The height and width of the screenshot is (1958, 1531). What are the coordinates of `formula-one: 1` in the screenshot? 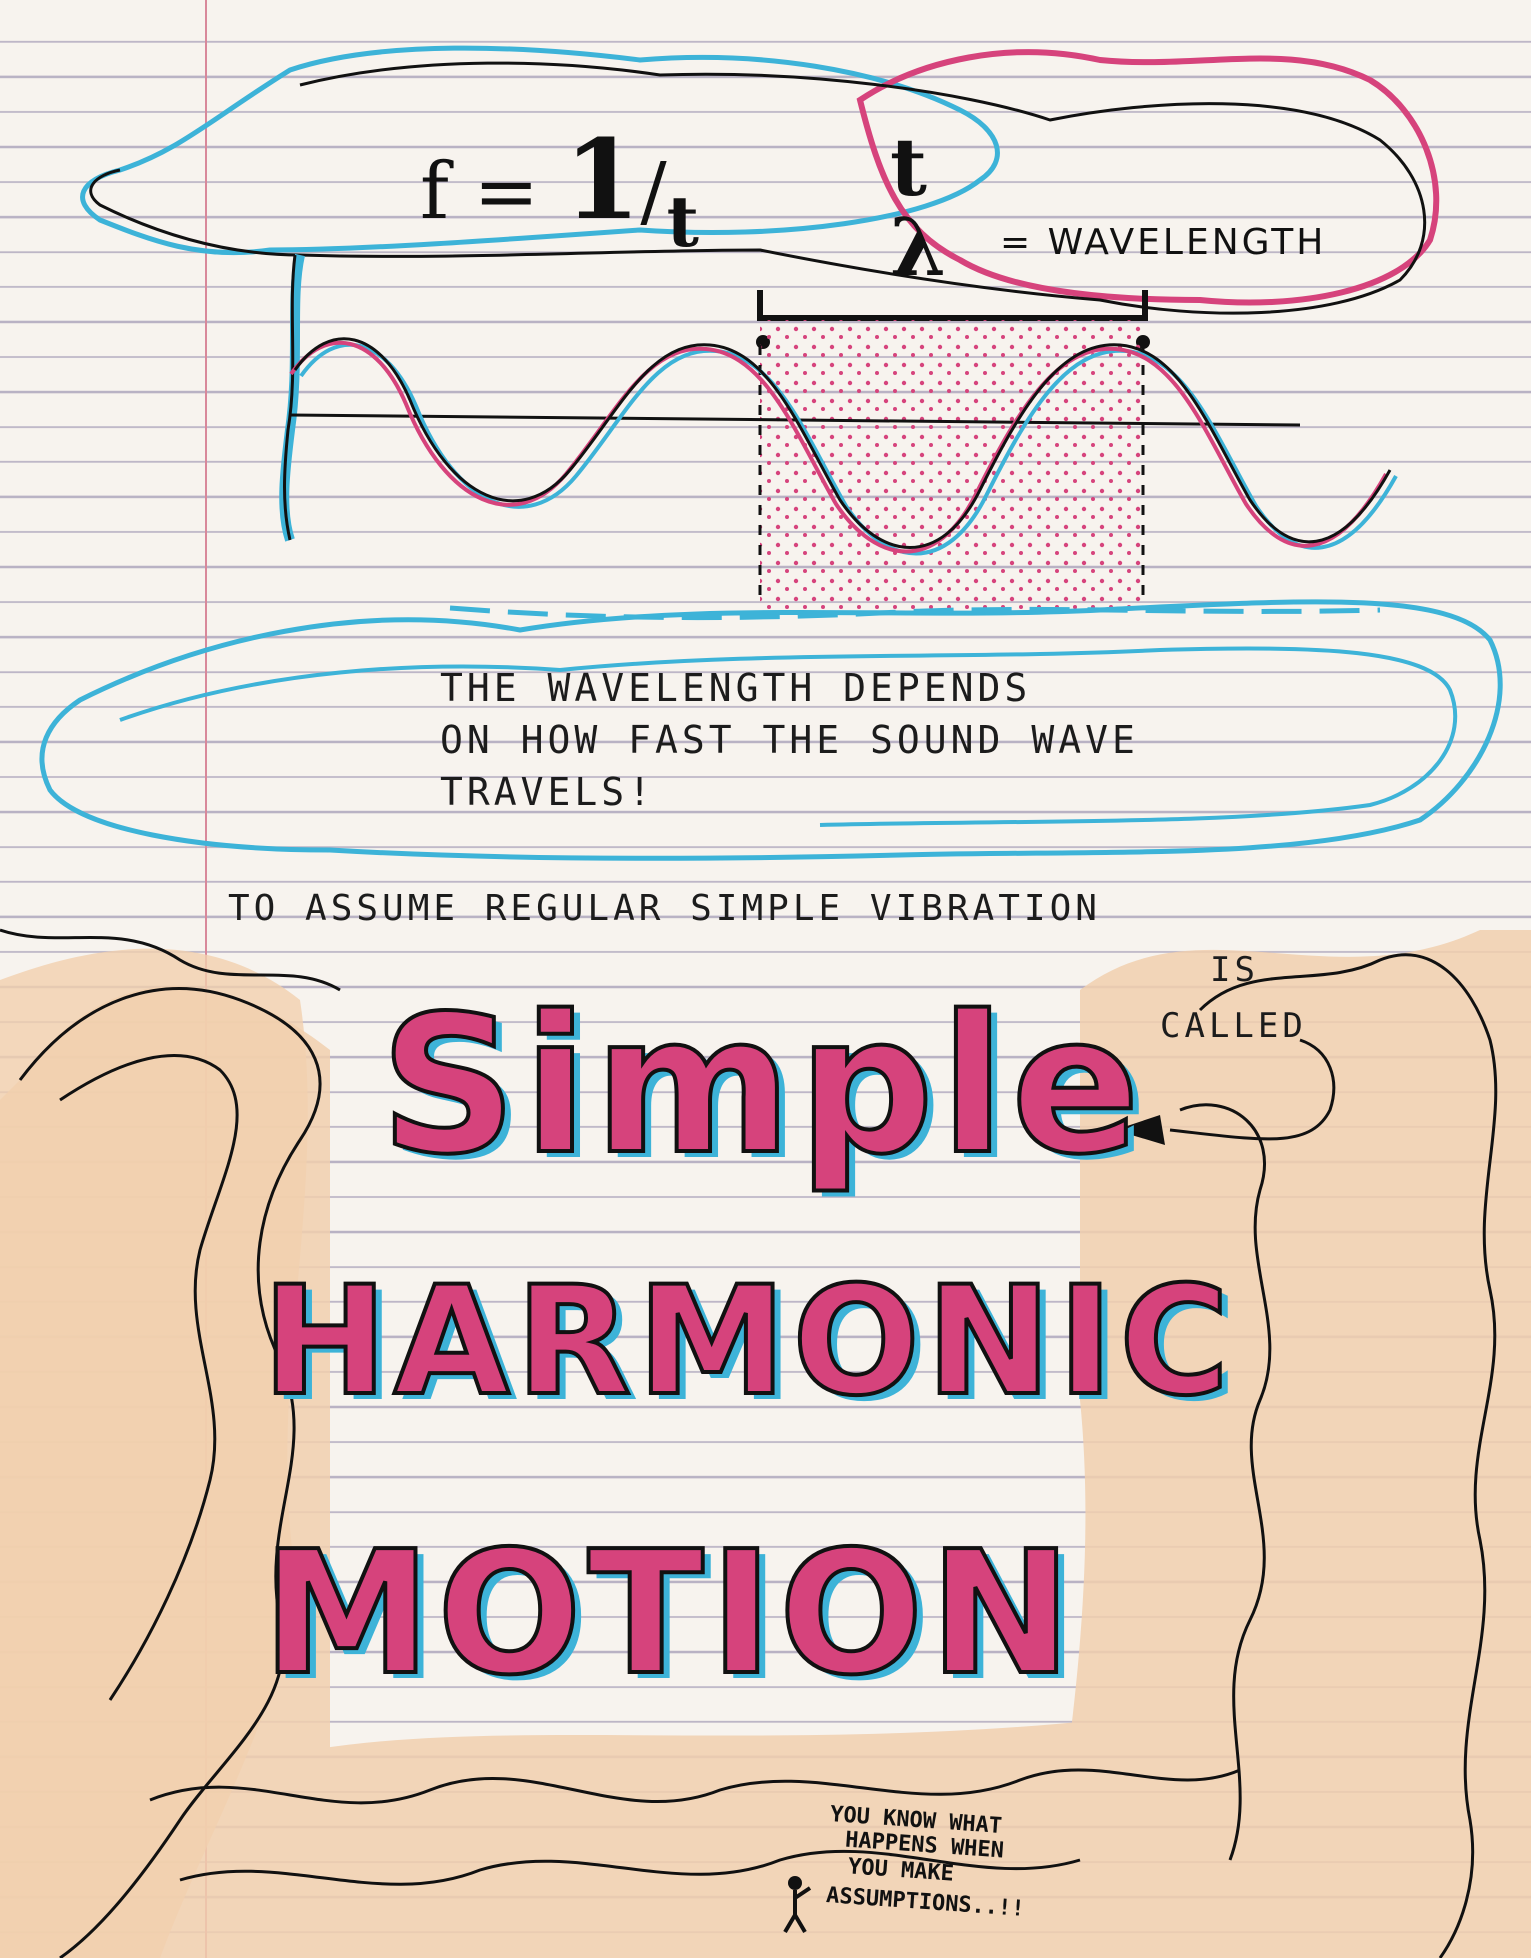 It's located at (602, 179).